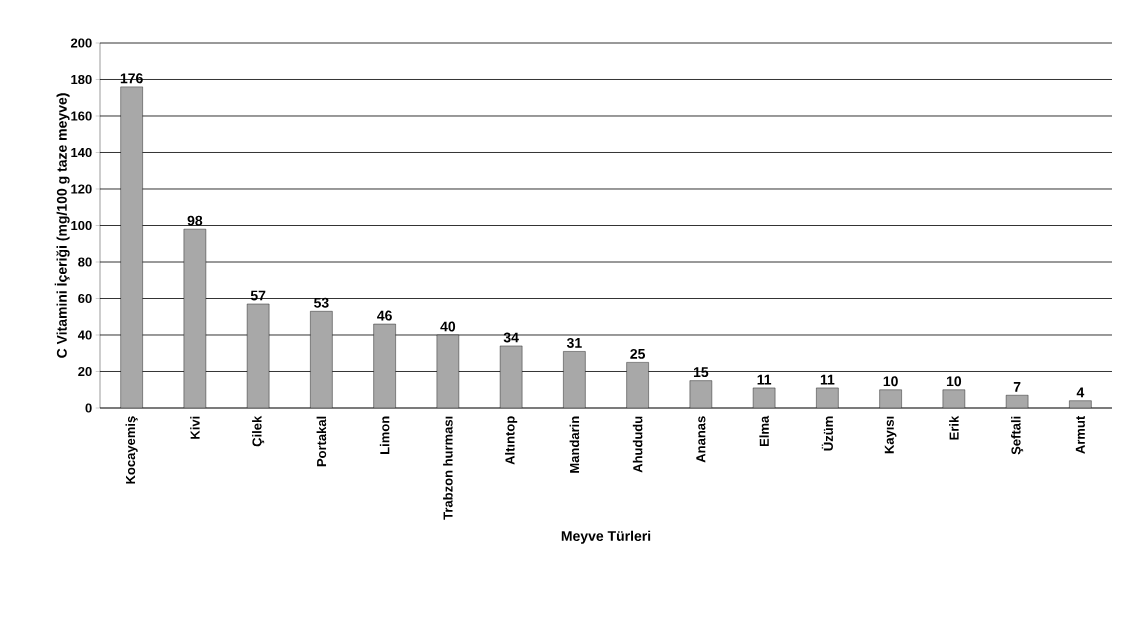 The image size is (1122, 638). Describe the element at coordinates (81, 225) in the screenshot. I see `y-tick-label: 100` at that location.